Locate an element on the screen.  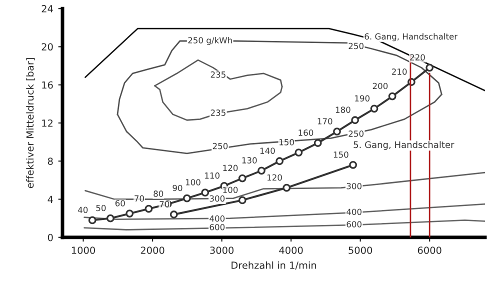
annotation: 6. Gang, Handschalter is located at coordinates (411, 37).